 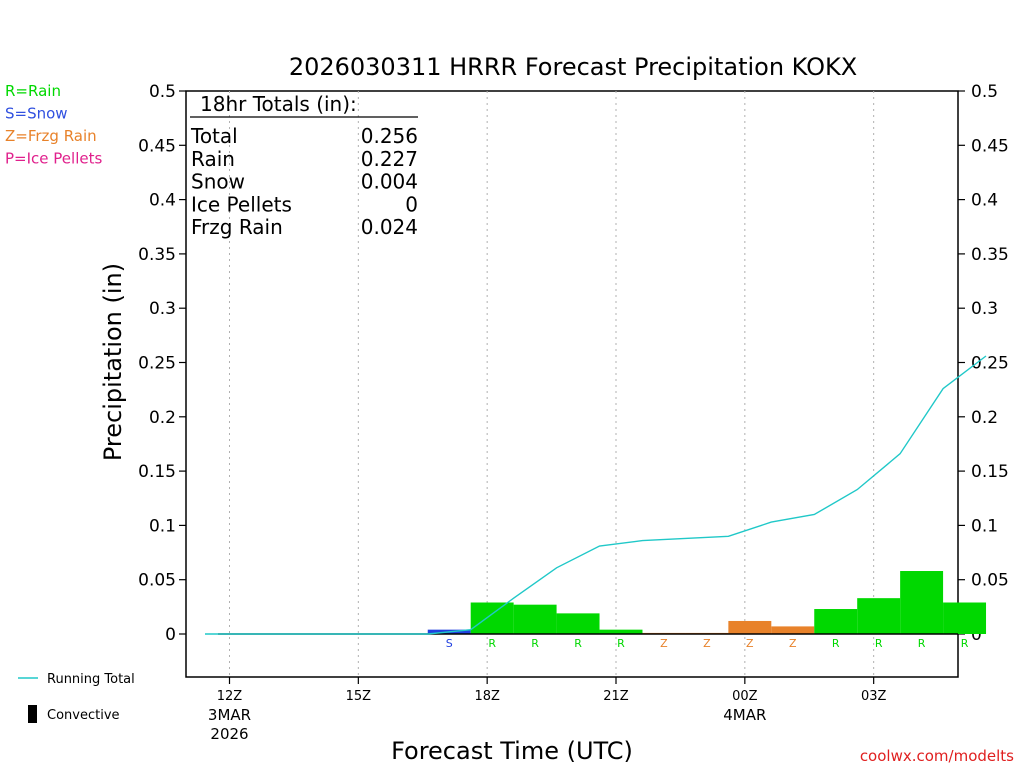 I want to click on y-tick-label-right: 0.35, so click(x=990, y=255).